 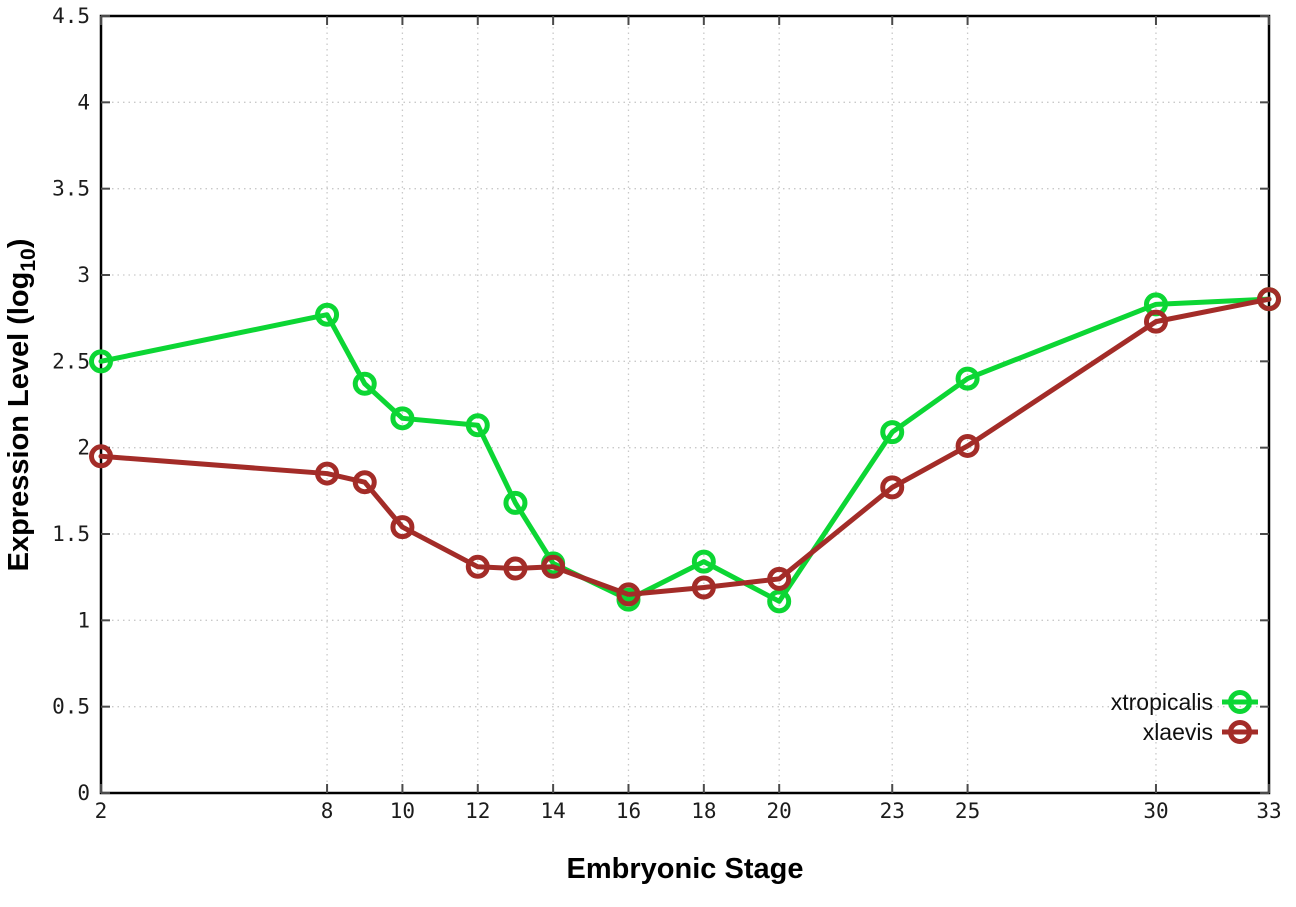 I want to click on y-axis-title: Expression Level (log10), so click(x=21, y=405).